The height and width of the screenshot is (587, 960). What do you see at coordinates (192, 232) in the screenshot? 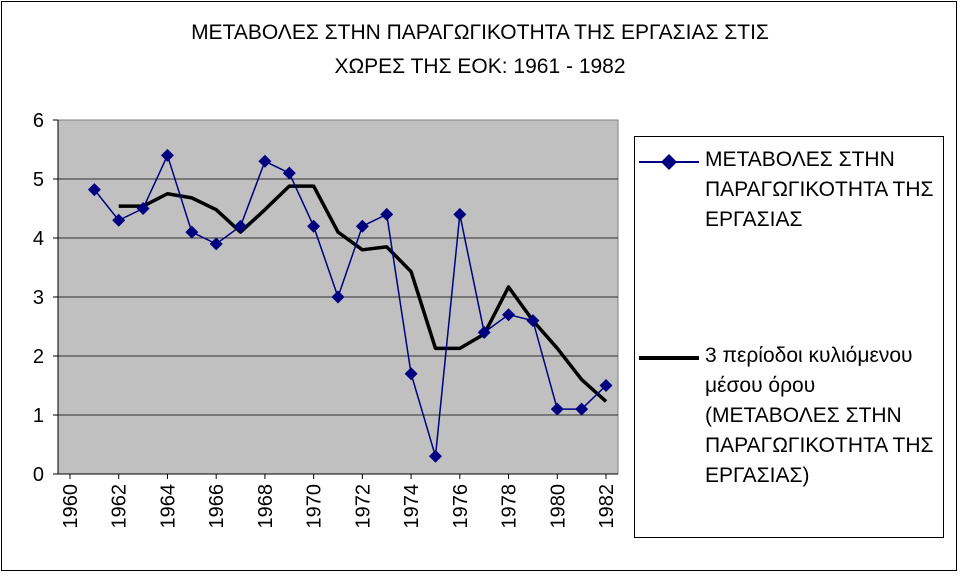
I see `data-point-1965` at bounding box center [192, 232].